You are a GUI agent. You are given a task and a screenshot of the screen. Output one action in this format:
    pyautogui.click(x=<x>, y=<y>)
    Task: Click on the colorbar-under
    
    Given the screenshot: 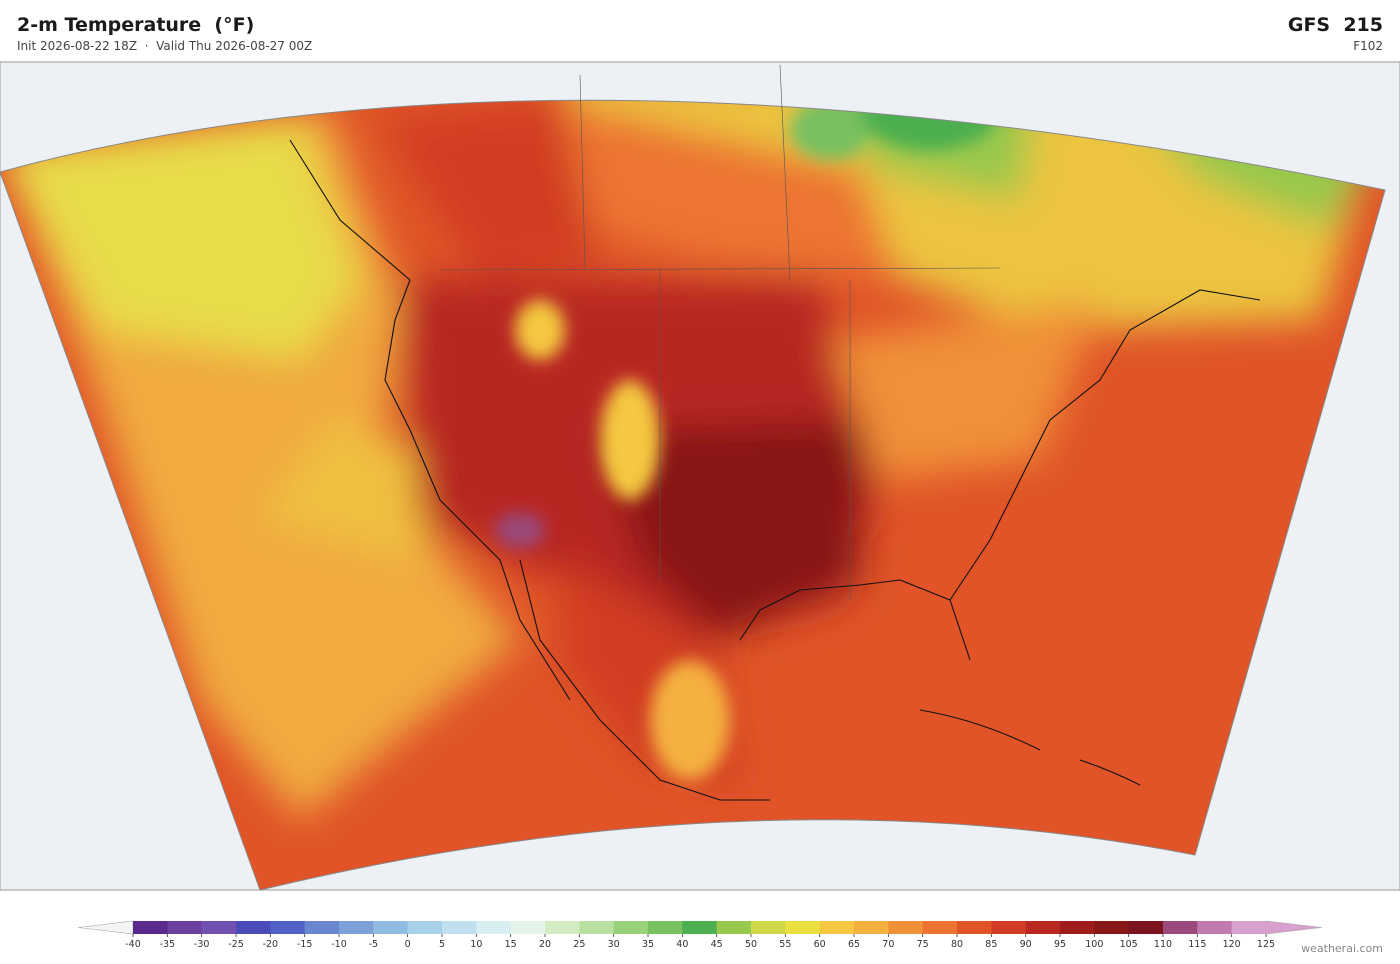 What is the action you would take?
    pyautogui.click(x=105, y=927)
    